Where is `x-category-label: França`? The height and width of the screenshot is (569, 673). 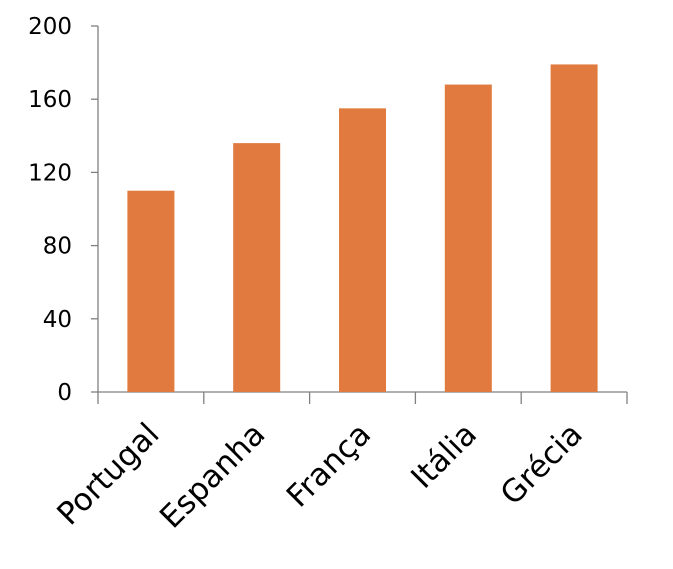 x-category-label: França is located at coordinates (329, 465).